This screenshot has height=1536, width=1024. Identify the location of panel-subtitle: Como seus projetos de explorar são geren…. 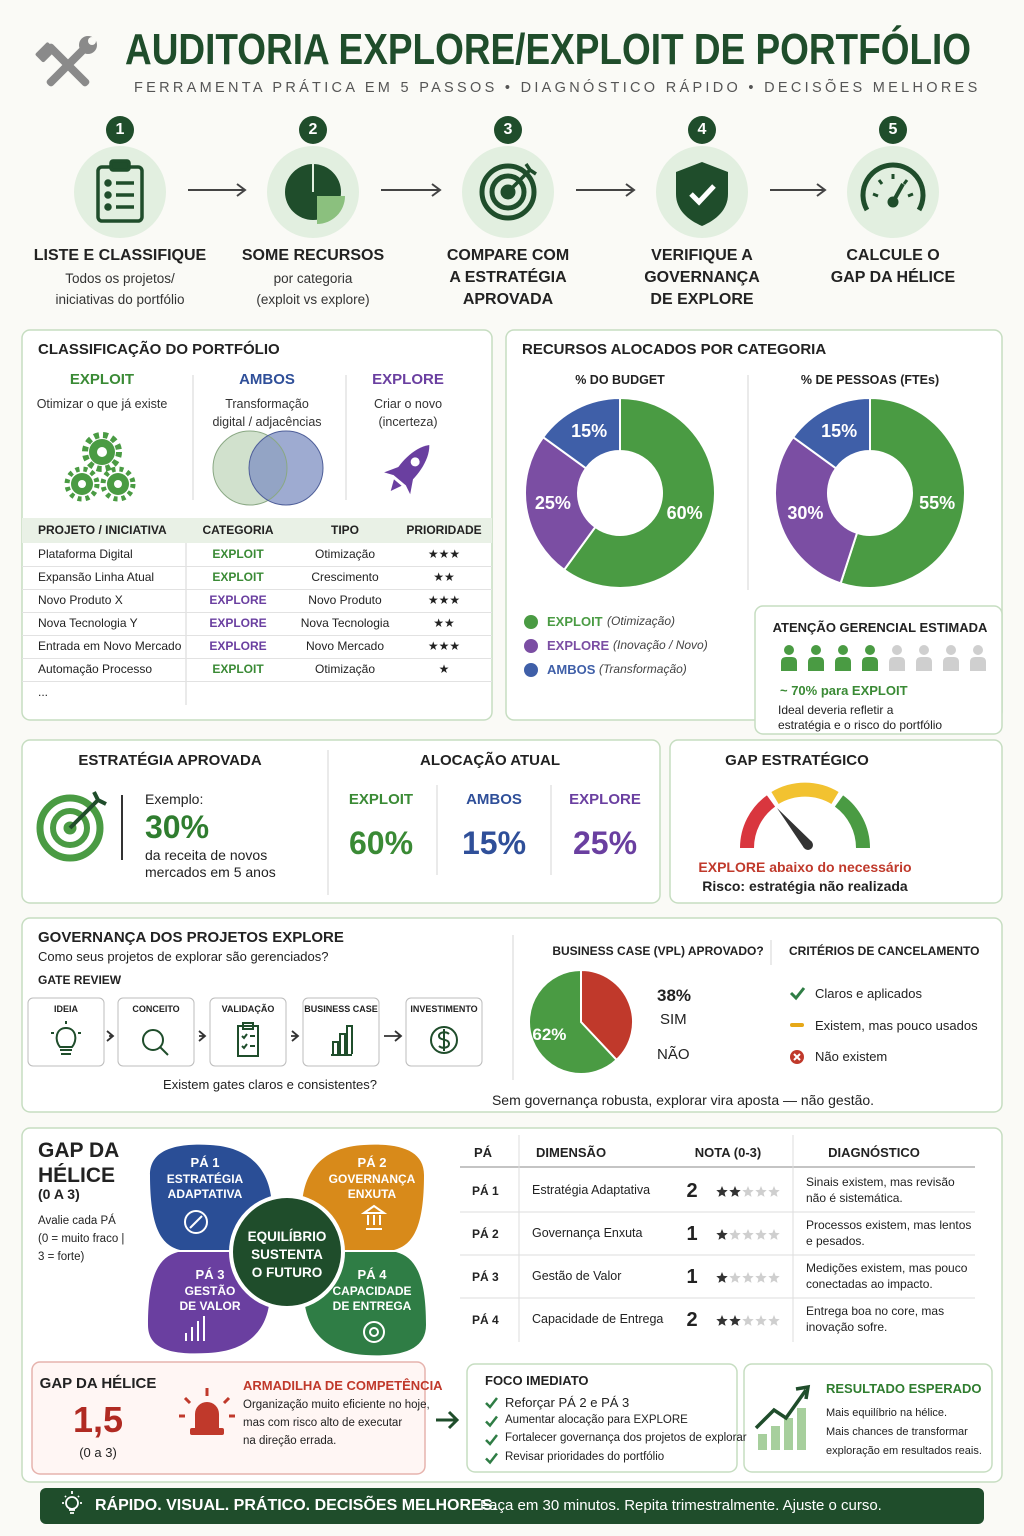
(183, 956).